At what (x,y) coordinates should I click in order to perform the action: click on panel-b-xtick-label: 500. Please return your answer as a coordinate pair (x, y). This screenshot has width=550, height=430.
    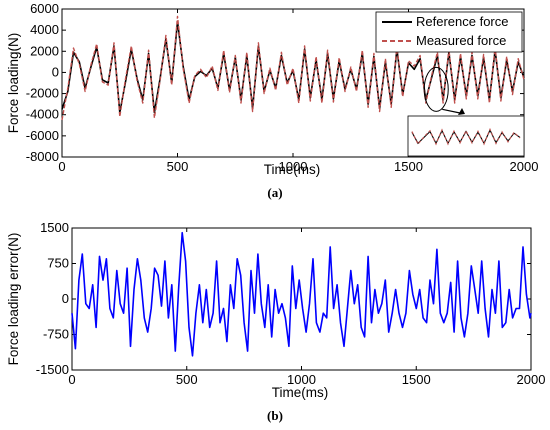
    Looking at the image, I should click on (187, 379).